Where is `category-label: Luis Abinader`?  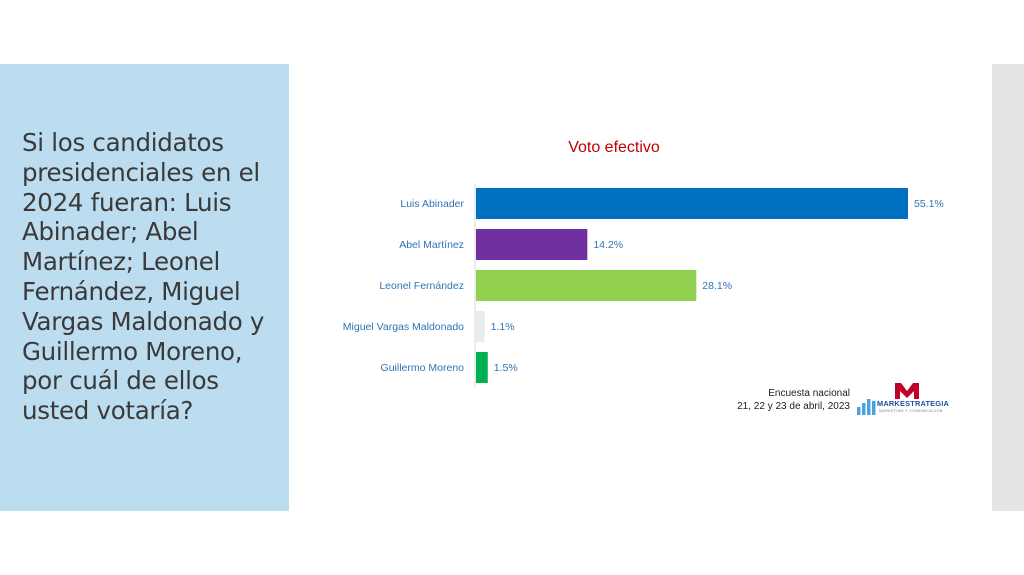
category-label: Luis Abinader is located at coordinates (432, 204).